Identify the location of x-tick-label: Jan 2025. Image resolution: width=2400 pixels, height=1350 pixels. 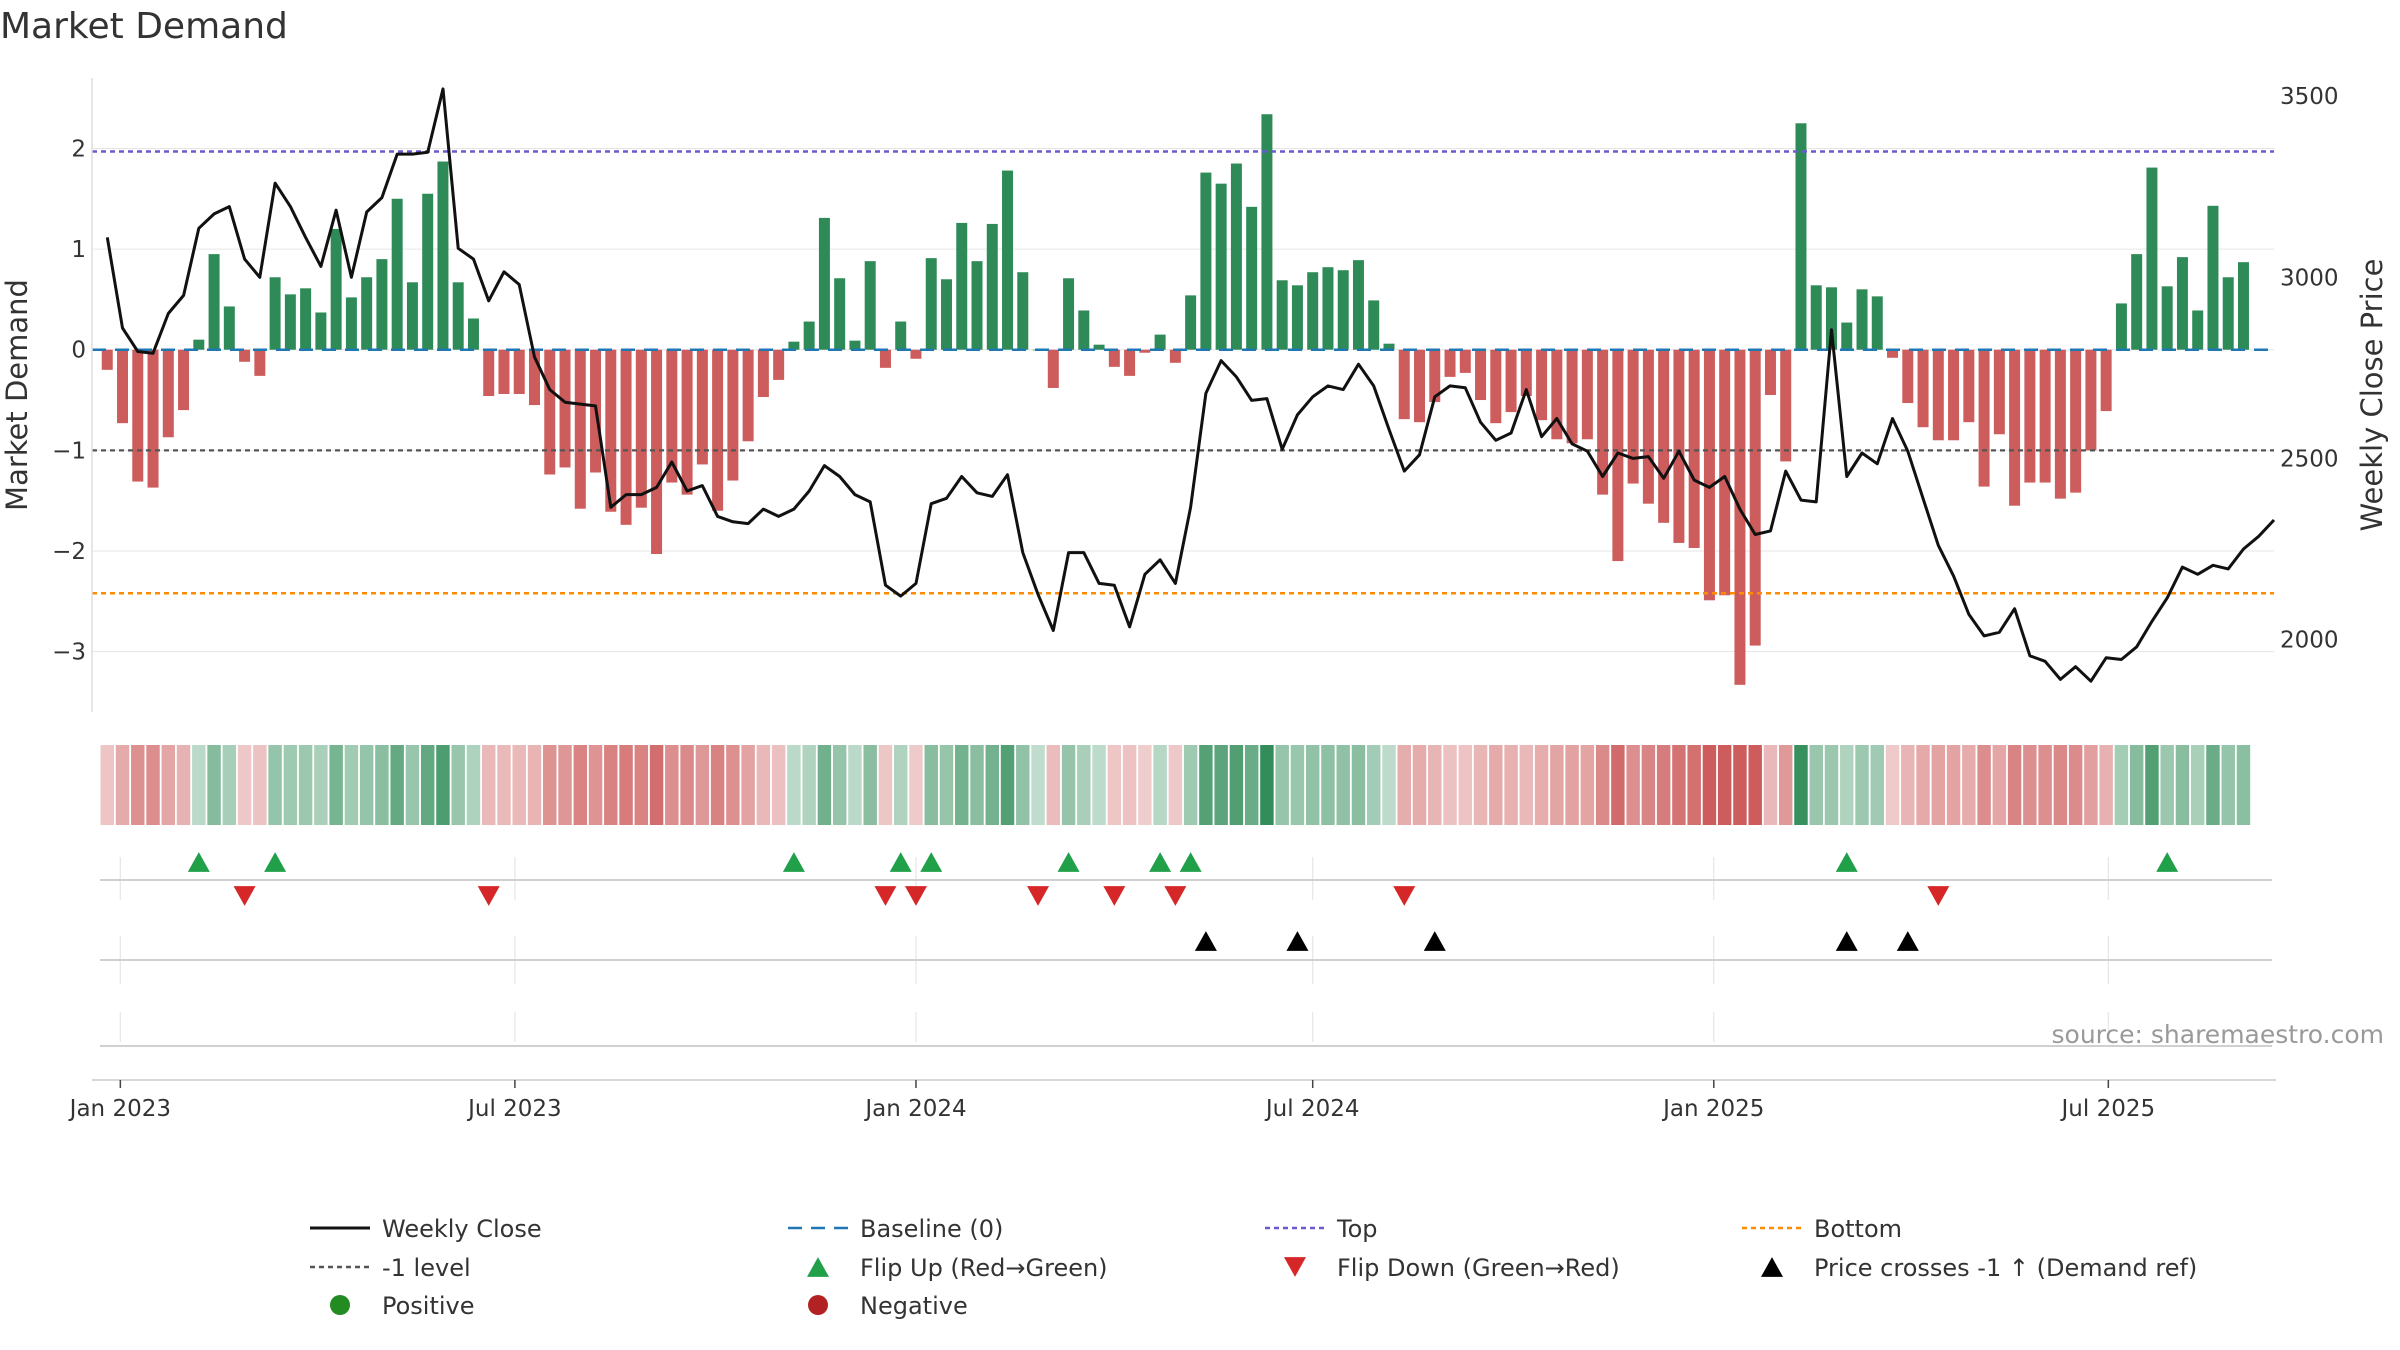
(1712, 1109).